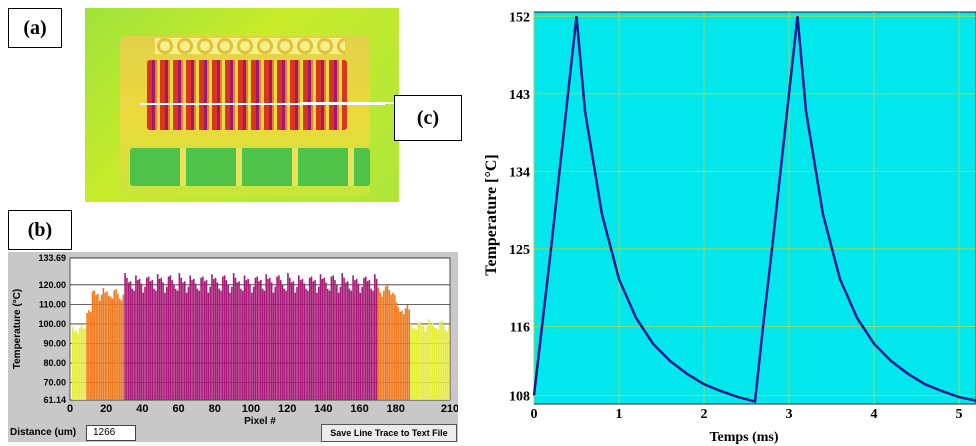 This screenshot has width=976, height=446. I want to click on thermal-image, so click(242, 105).